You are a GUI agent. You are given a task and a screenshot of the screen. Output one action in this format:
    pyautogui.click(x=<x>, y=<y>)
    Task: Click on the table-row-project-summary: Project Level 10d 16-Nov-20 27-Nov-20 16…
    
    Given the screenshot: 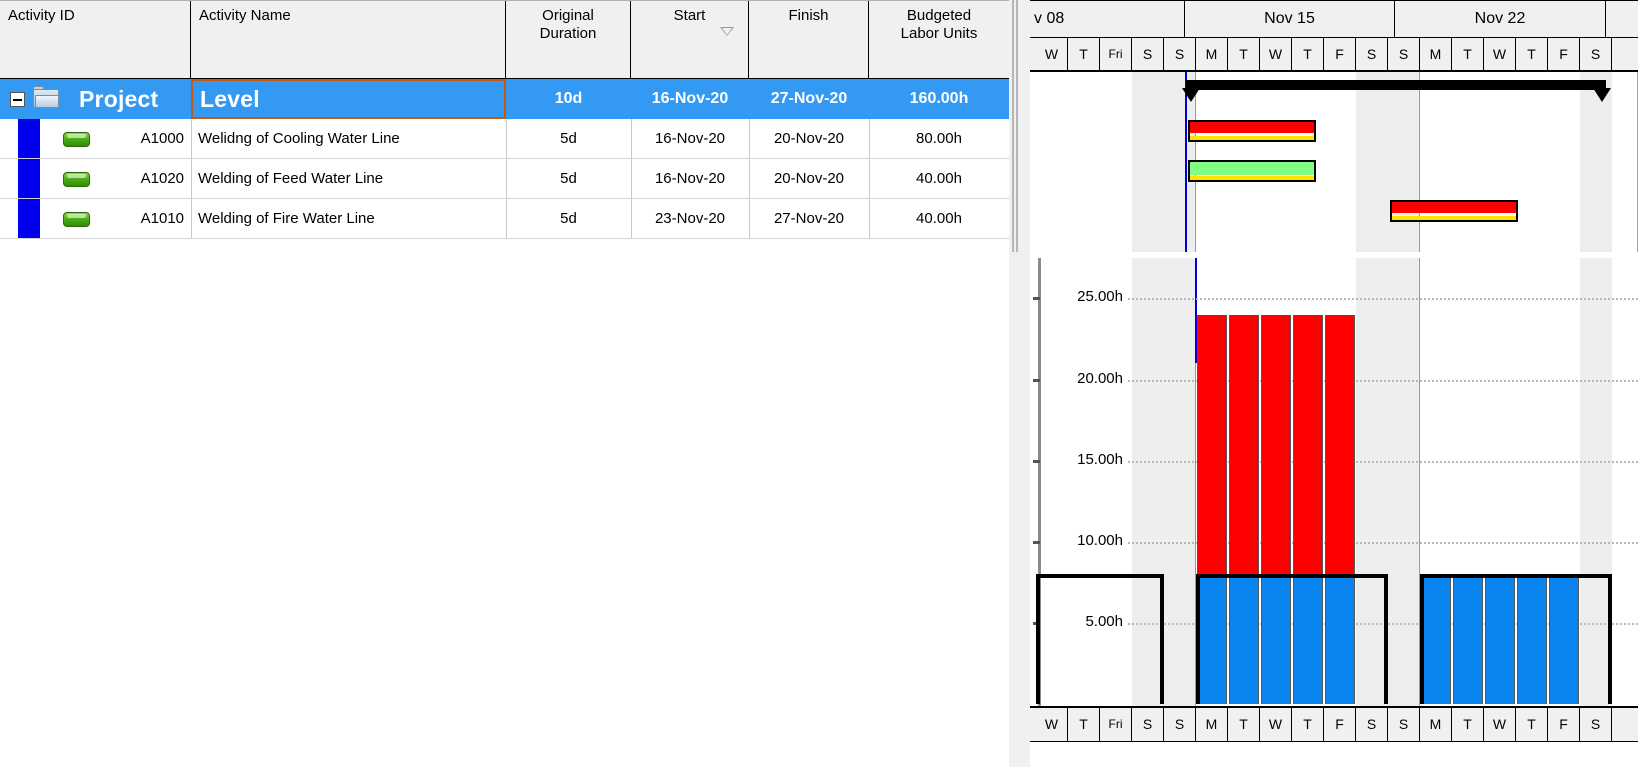 What is the action you would take?
    pyautogui.click(x=504, y=99)
    